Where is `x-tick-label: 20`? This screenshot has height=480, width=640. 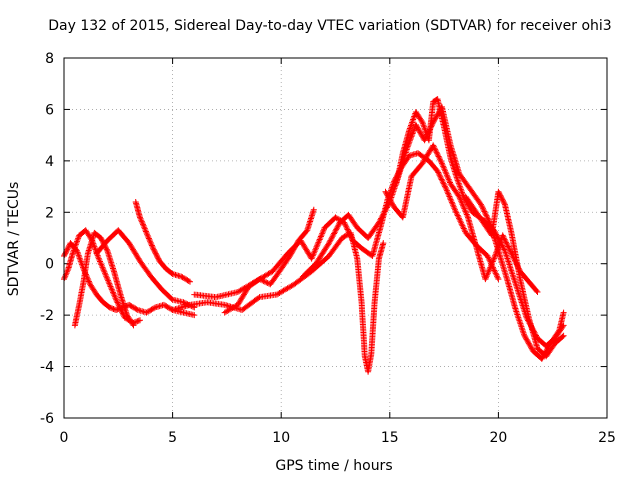 x-tick-label: 20 is located at coordinates (498, 438).